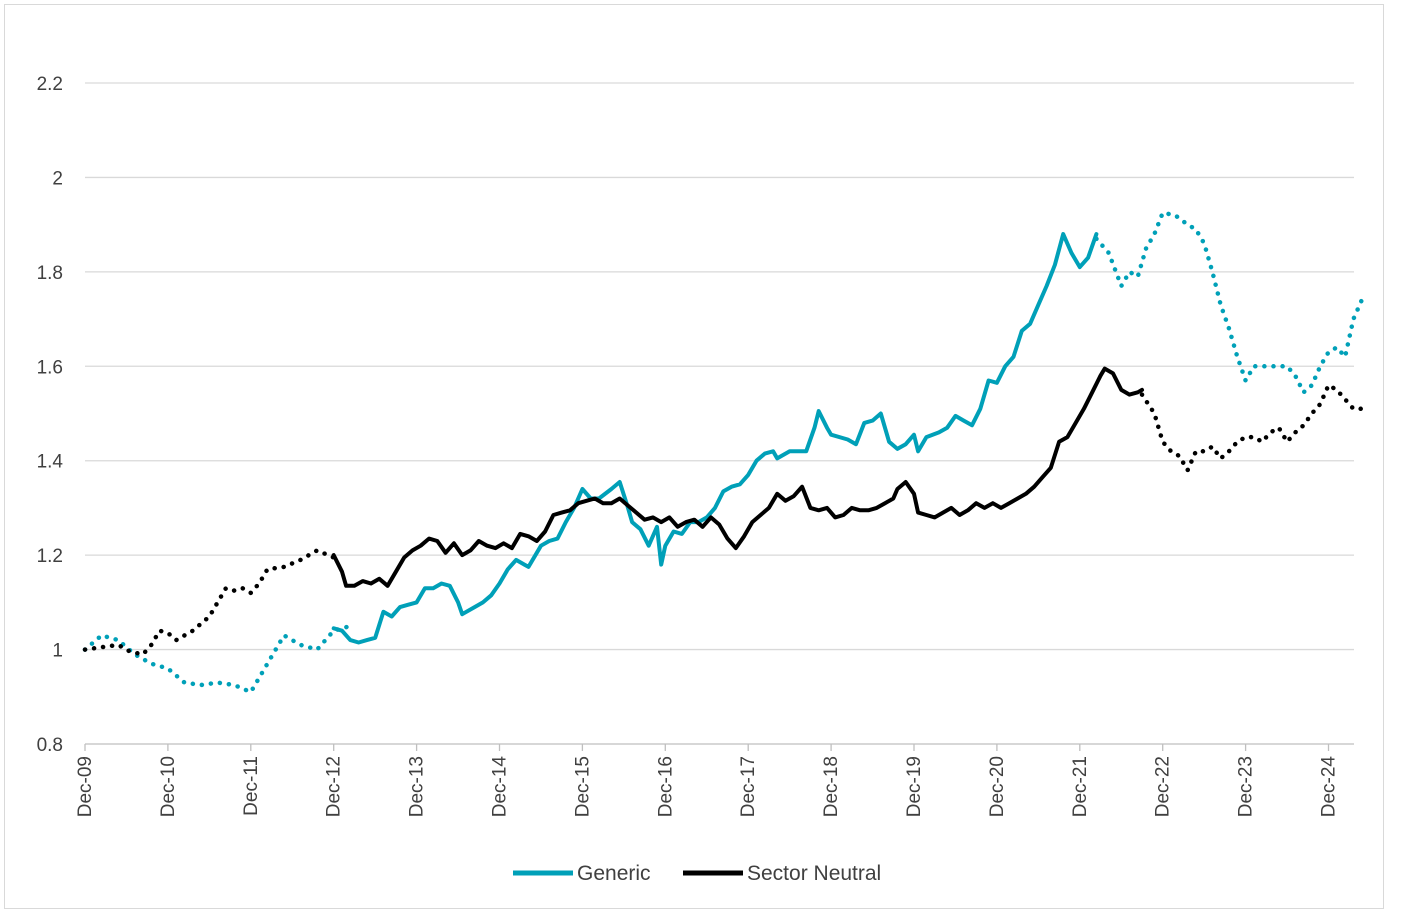  Describe the element at coordinates (251, 786) in the screenshot. I see `x-tick-label: Dec-11` at that location.